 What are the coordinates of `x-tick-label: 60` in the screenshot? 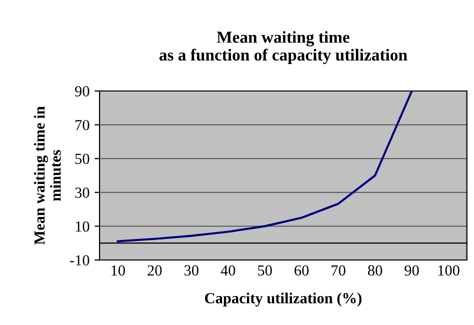 It's located at (301, 270).